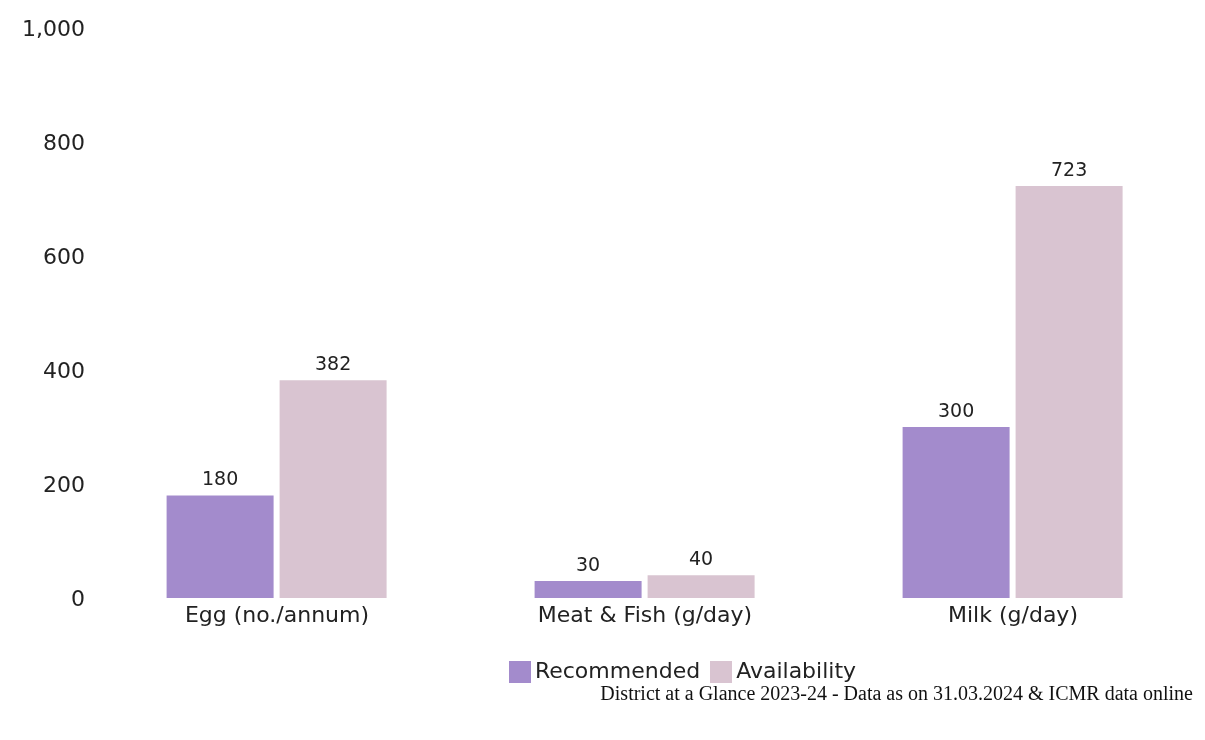  I want to click on x-tick-label: Meat & Fish (g/day), so click(645, 614).